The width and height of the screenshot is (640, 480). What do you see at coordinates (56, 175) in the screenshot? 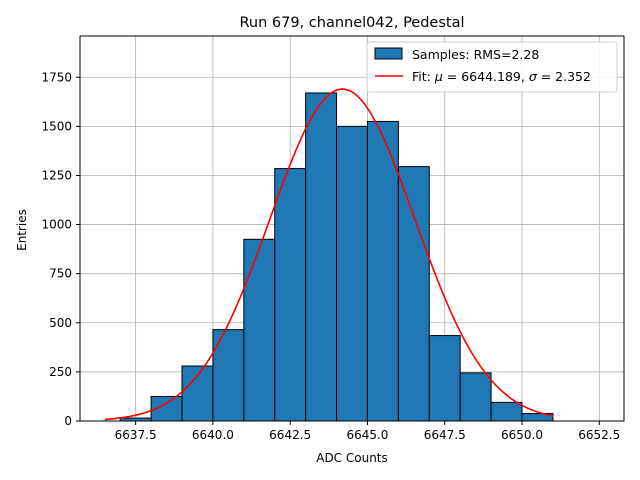
I see `y-tick-label-5: 1250` at bounding box center [56, 175].